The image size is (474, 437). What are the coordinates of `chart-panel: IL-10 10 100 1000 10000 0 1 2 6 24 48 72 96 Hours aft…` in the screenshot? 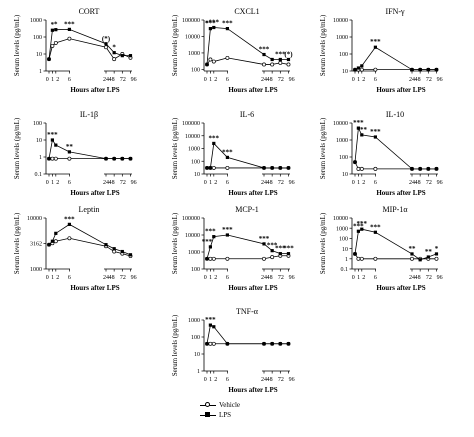 It's located at (381, 153).